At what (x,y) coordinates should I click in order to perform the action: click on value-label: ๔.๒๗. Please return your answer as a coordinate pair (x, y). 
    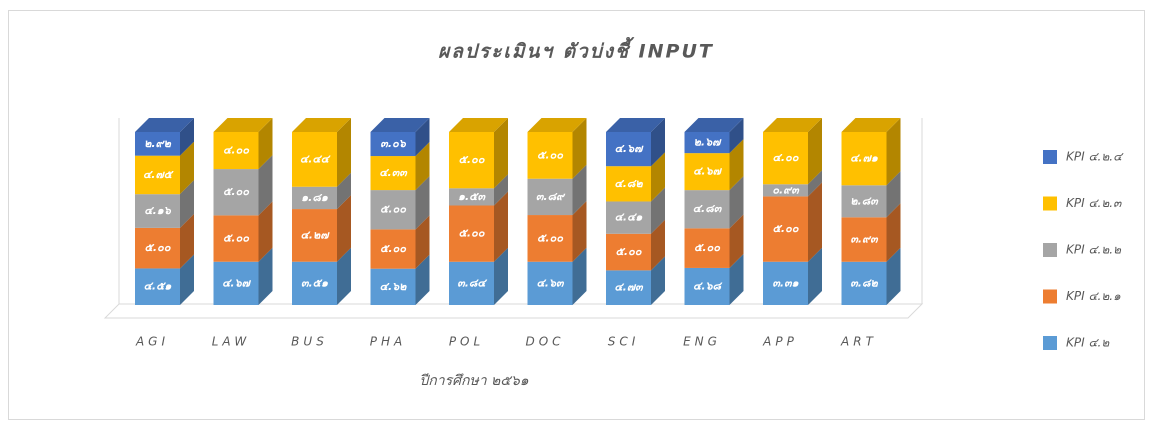
    Looking at the image, I should click on (315, 234).